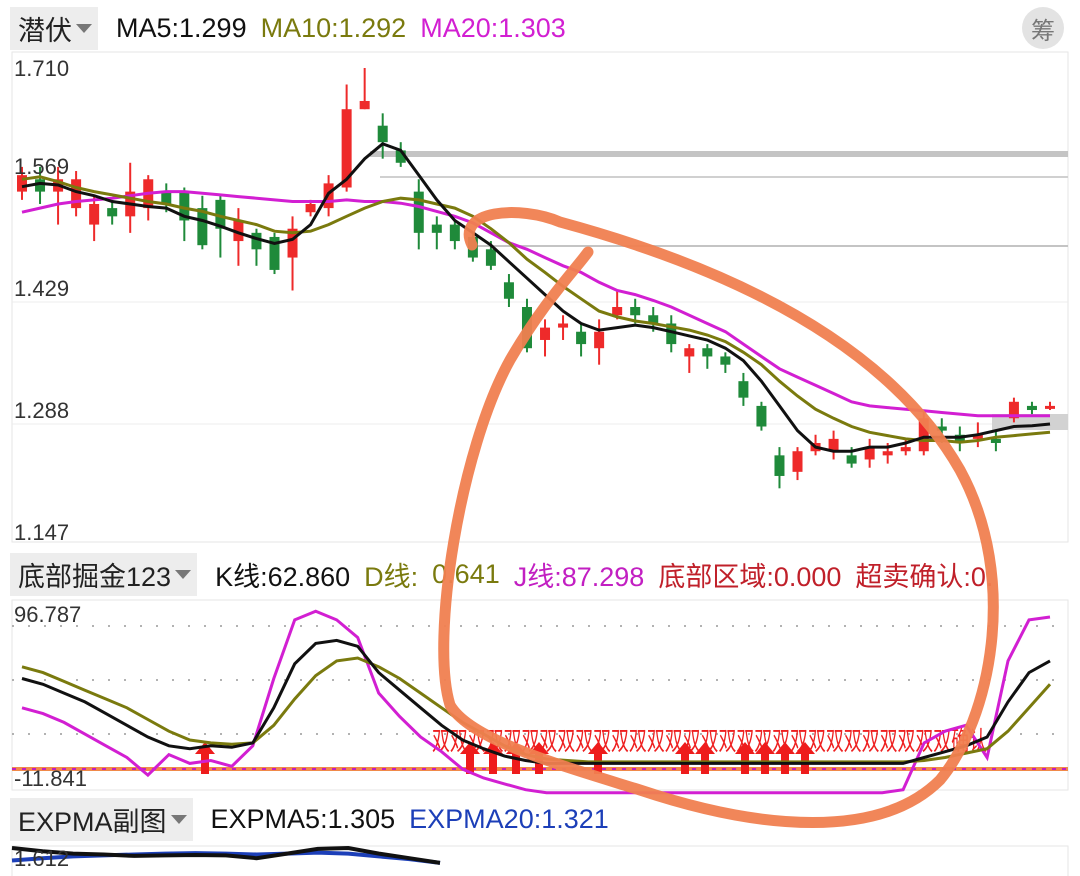  I want to click on expma-y-tick-label: 1.612, so click(41, 858).